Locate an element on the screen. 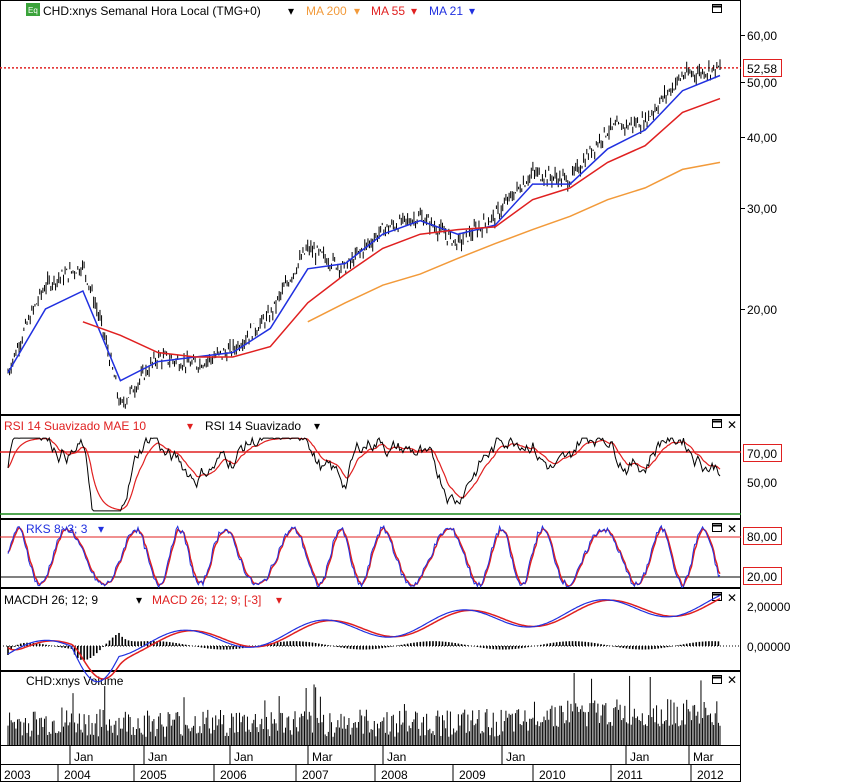  ma55-label: MA 55 is located at coordinates (388, 11).